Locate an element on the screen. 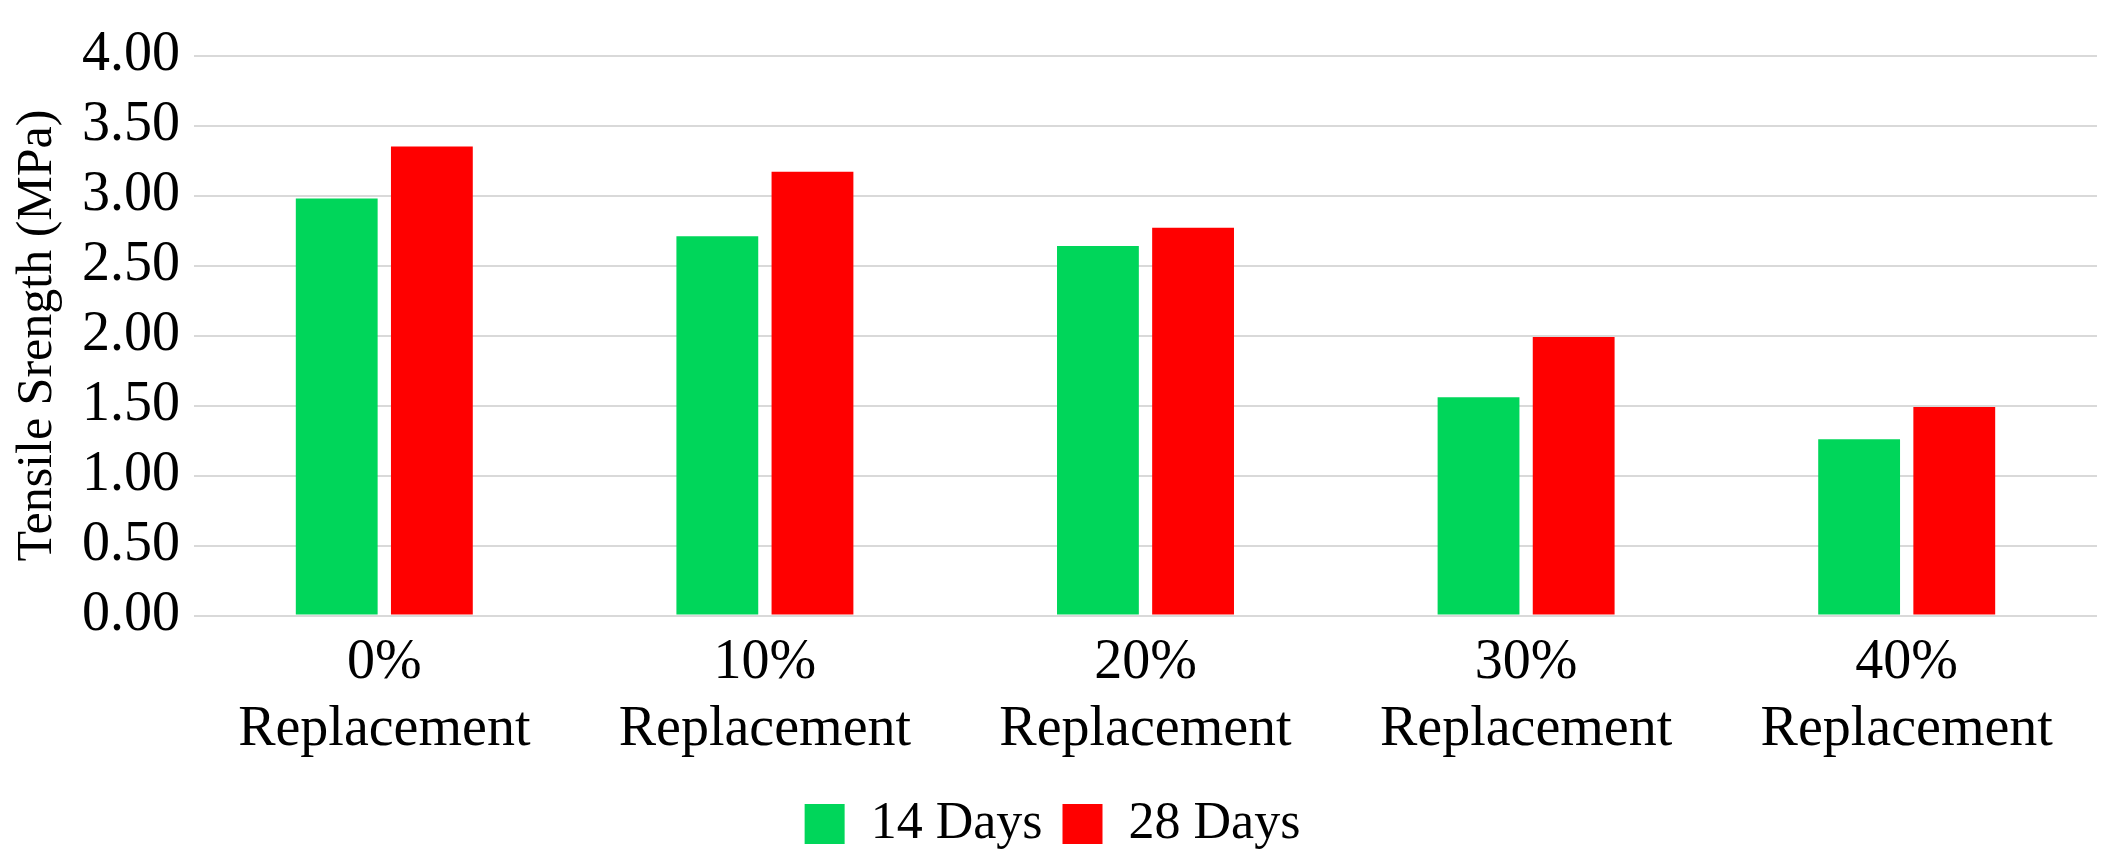 The height and width of the screenshot is (868, 2113). x-tick-label: 40% Replacement is located at coordinates (1907, 692).